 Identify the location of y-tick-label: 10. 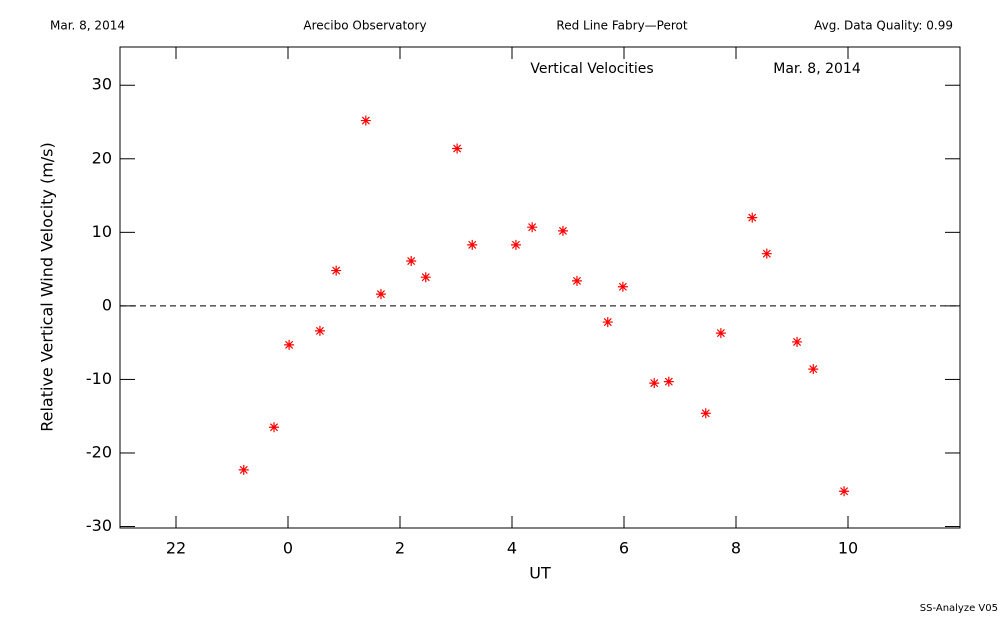
(102, 231).